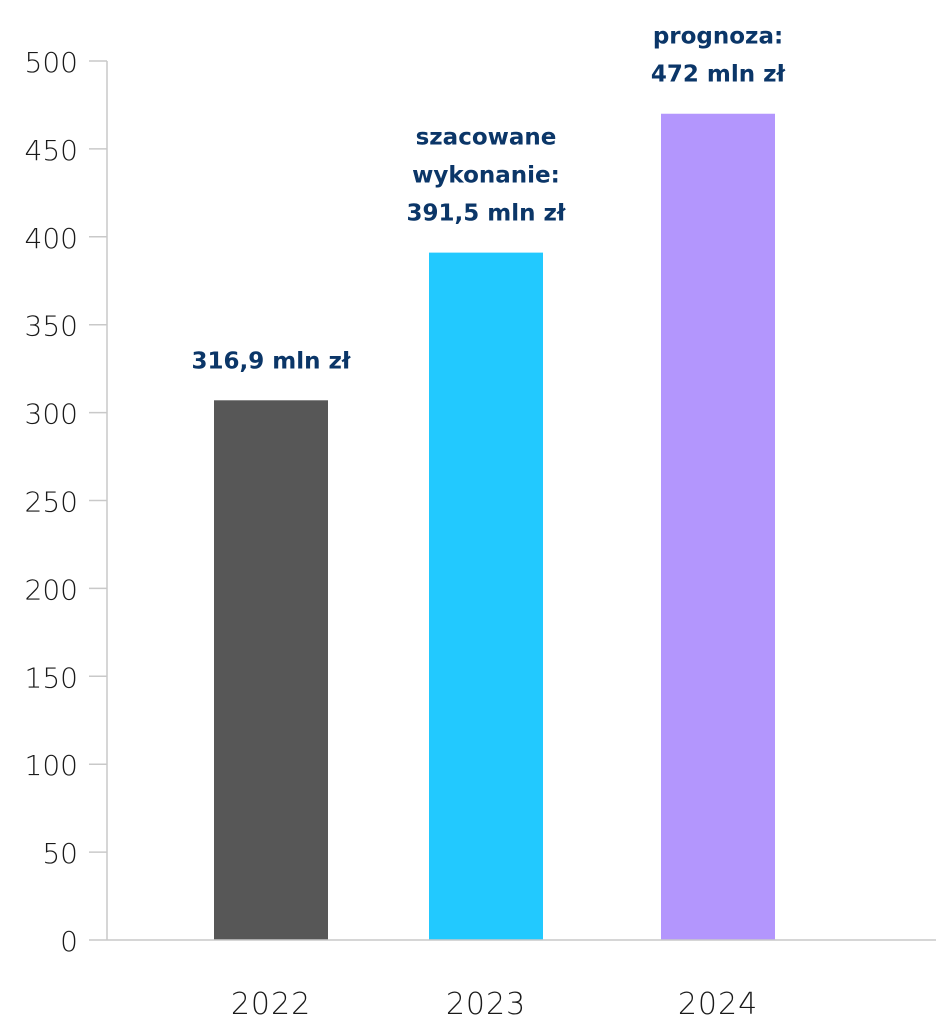 The width and height of the screenshot is (936, 1019). Describe the element at coordinates (718, 1003) in the screenshot. I see `x-tick-label: 2024` at that location.